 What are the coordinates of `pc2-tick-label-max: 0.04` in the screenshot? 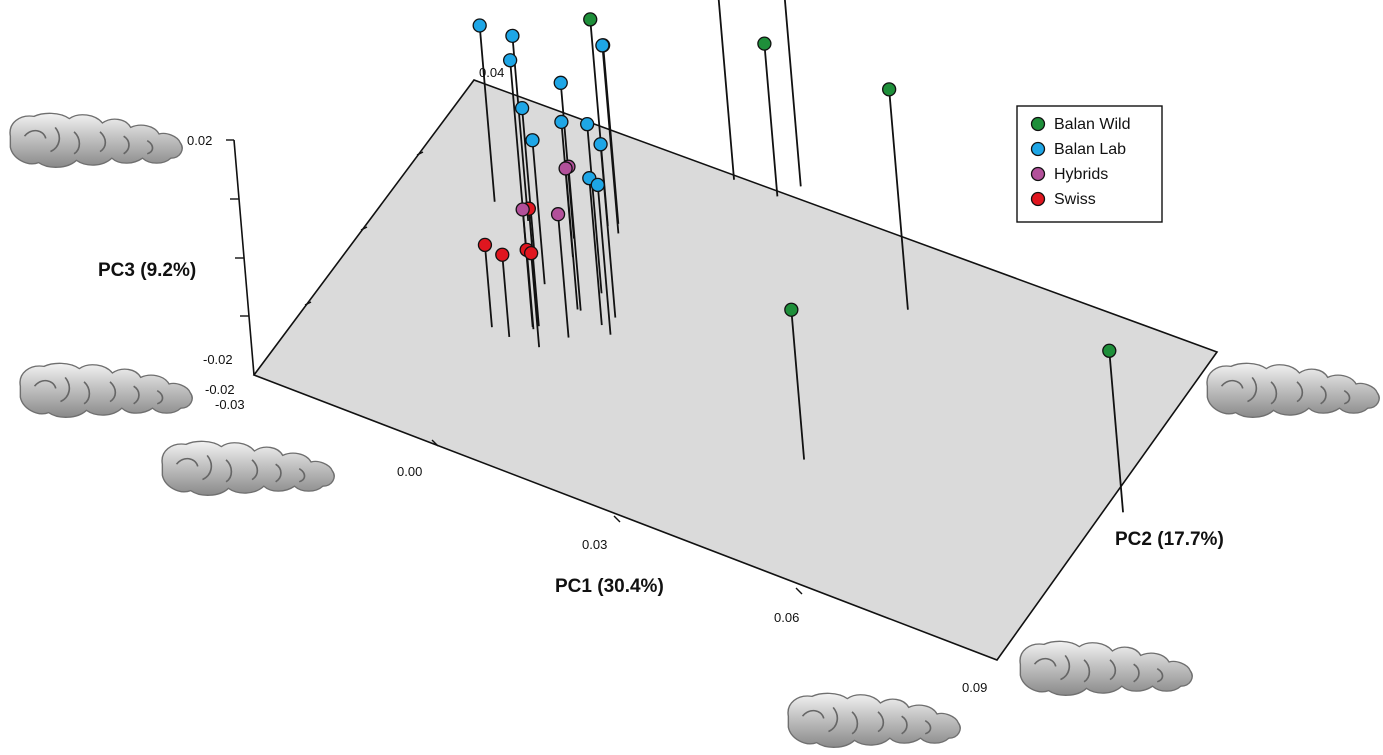 It's located at (491, 72).